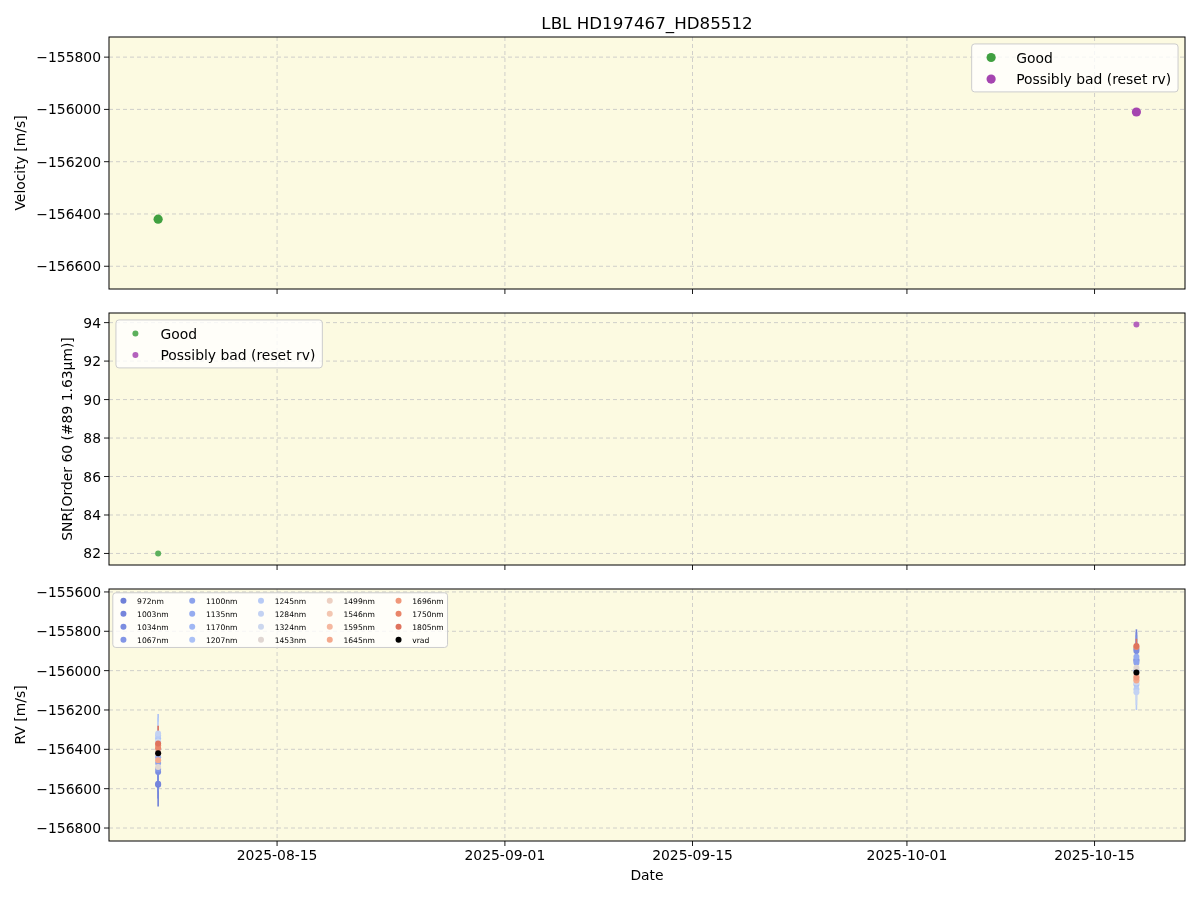  I want to click on y-tick-label: −155600, so click(68, 591).